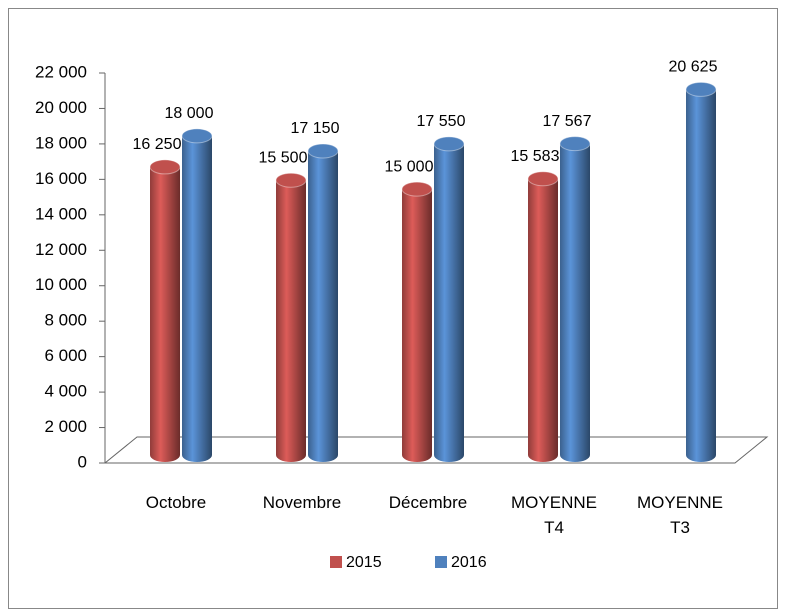 This screenshot has width=786, height=610. What do you see at coordinates (469, 562) in the screenshot?
I see `legend-label: 2016` at bounding box center [469, 562].